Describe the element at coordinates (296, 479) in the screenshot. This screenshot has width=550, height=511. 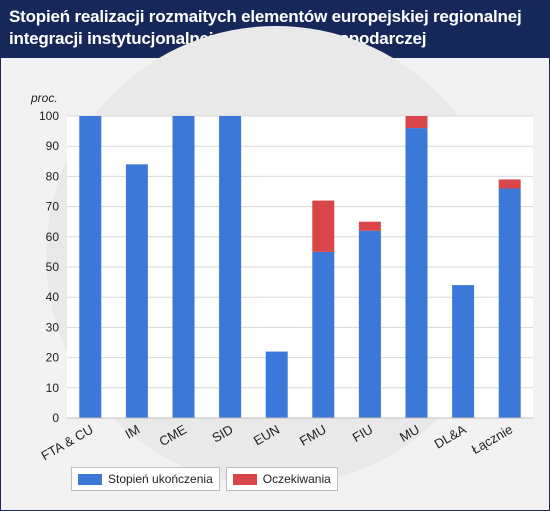
I see `legend-label-expectation: Oczekiwania` at that location.